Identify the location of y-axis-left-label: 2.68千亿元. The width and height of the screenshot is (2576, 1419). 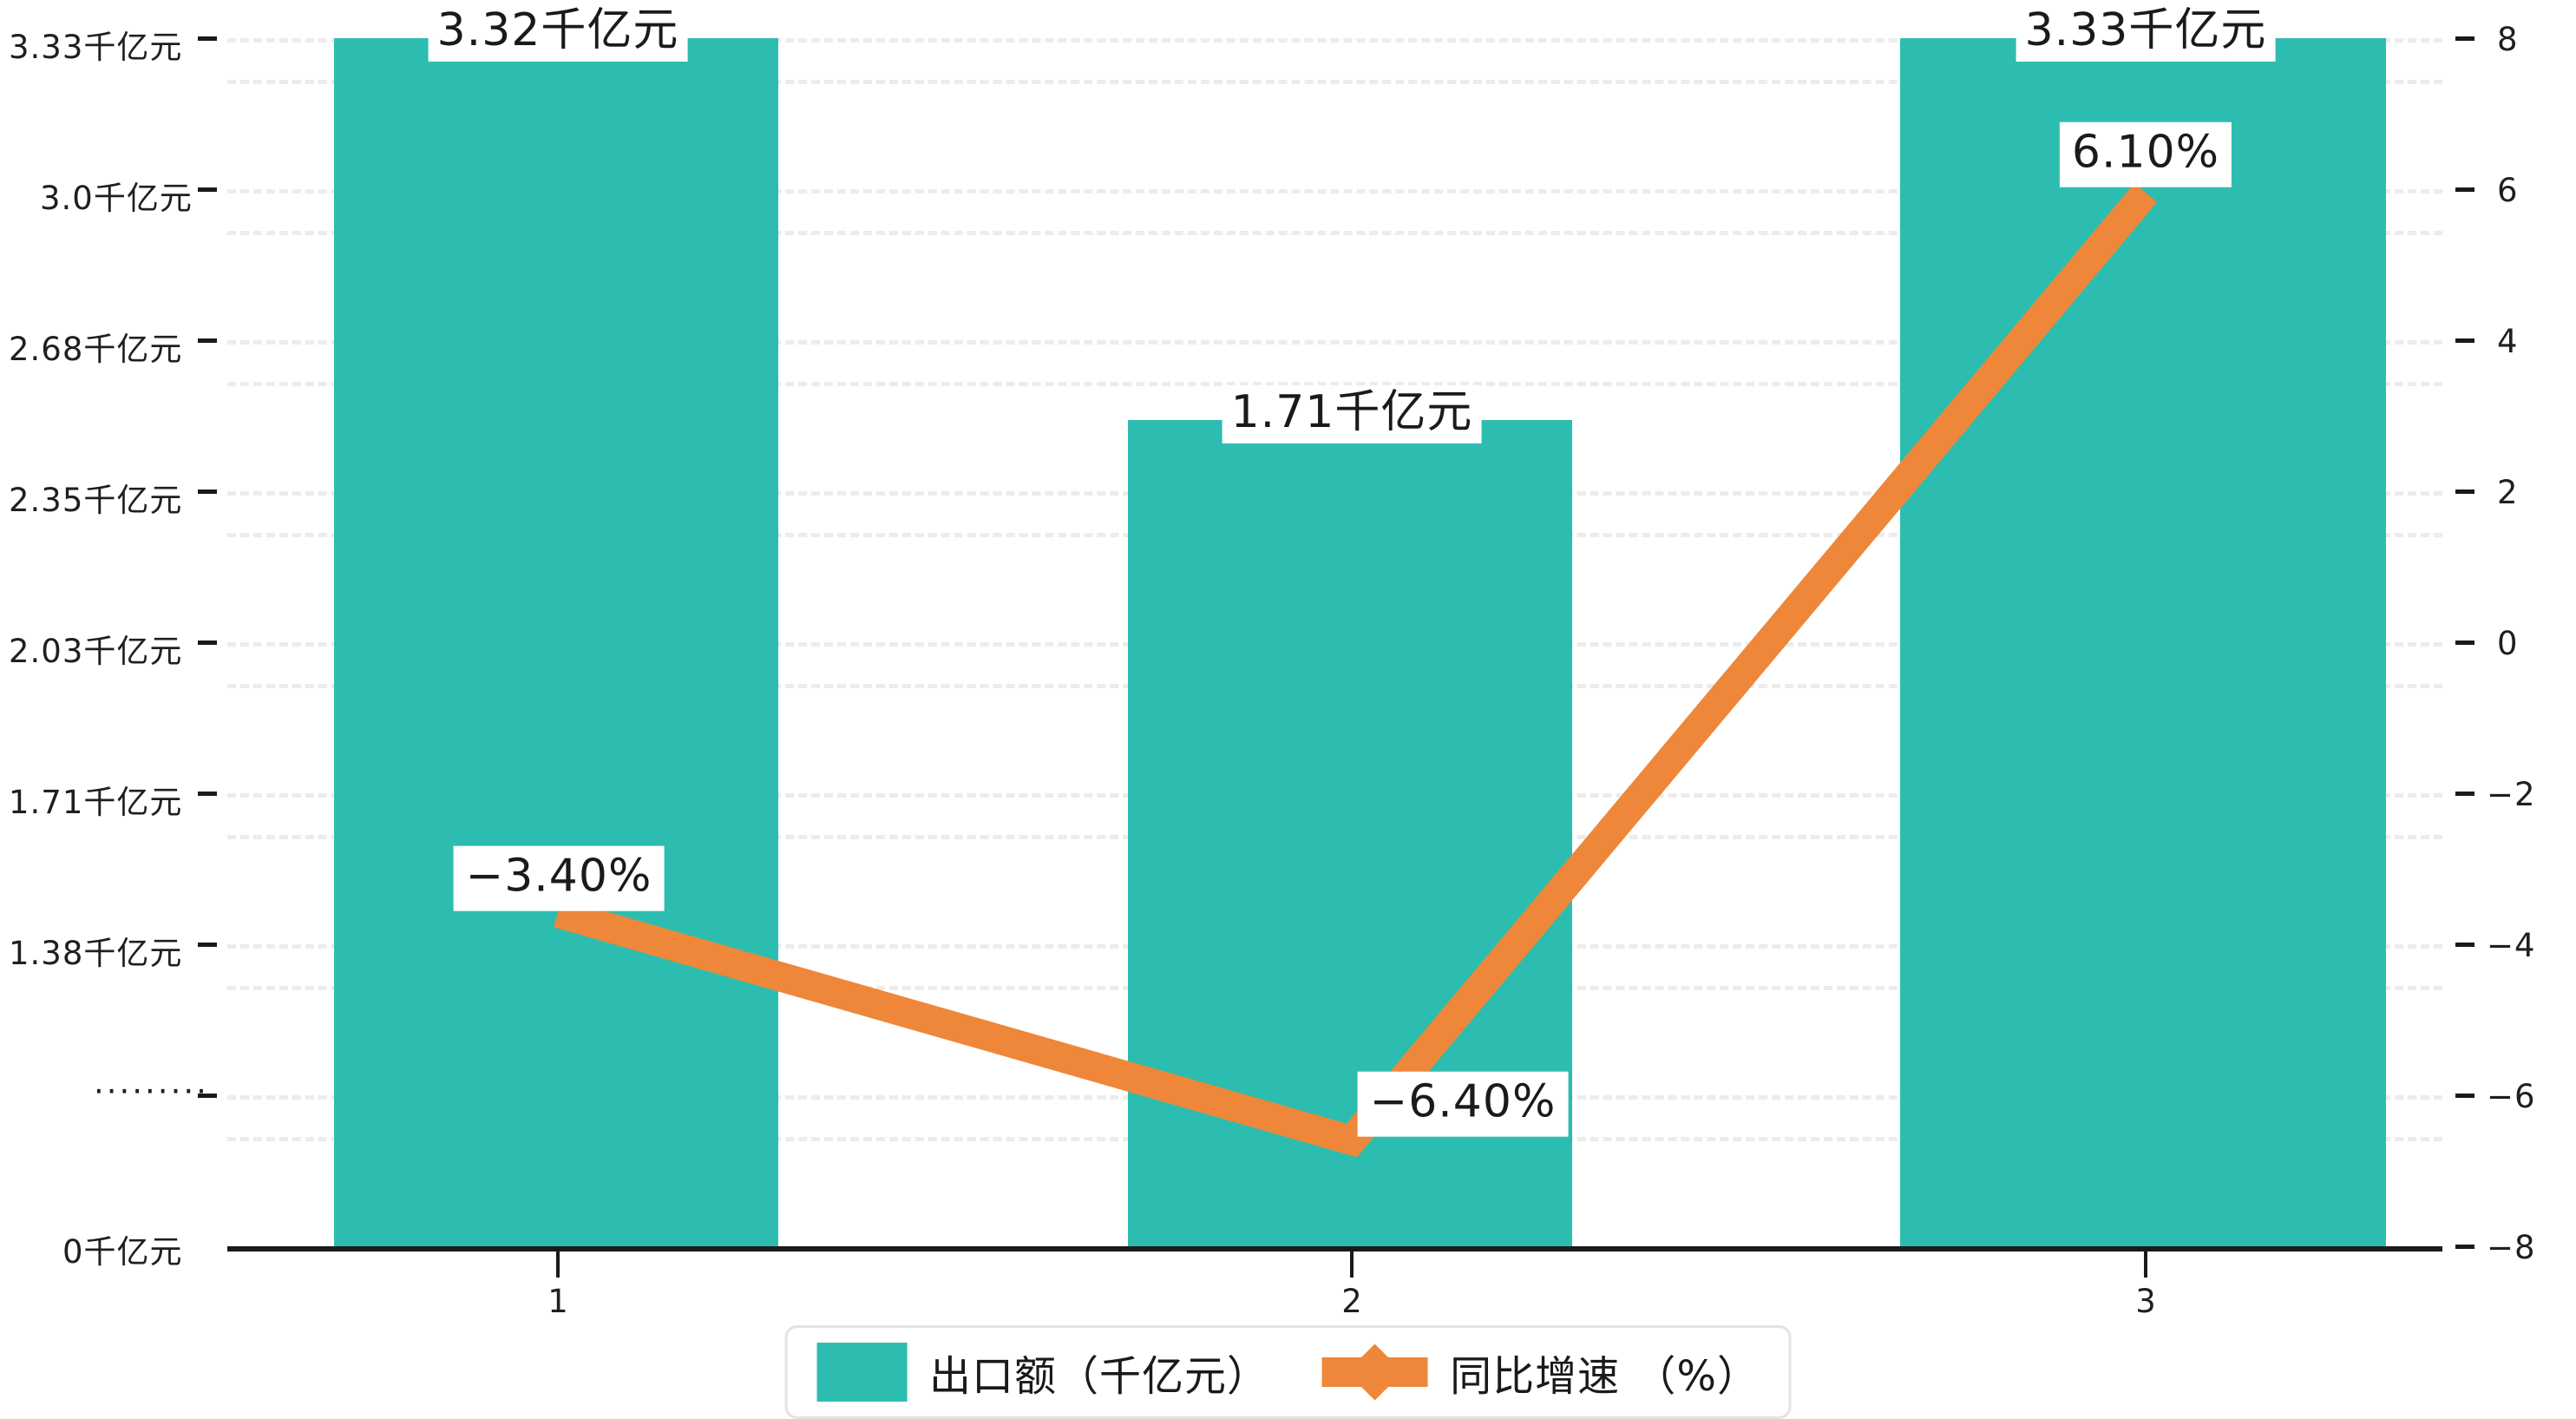
(96, 349).